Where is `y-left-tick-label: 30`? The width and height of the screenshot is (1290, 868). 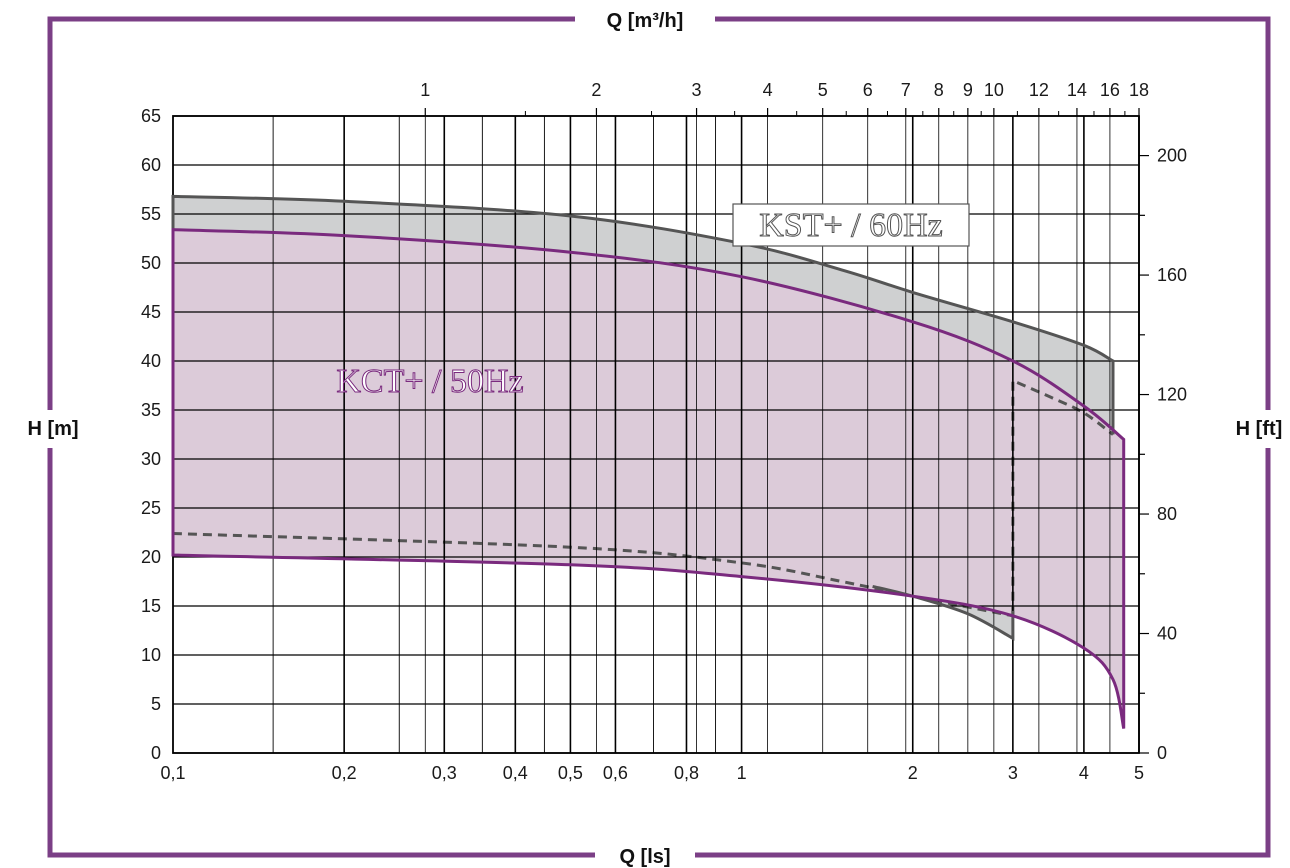
y-left-tick-label: 30 is located at coordinates (151, 459).